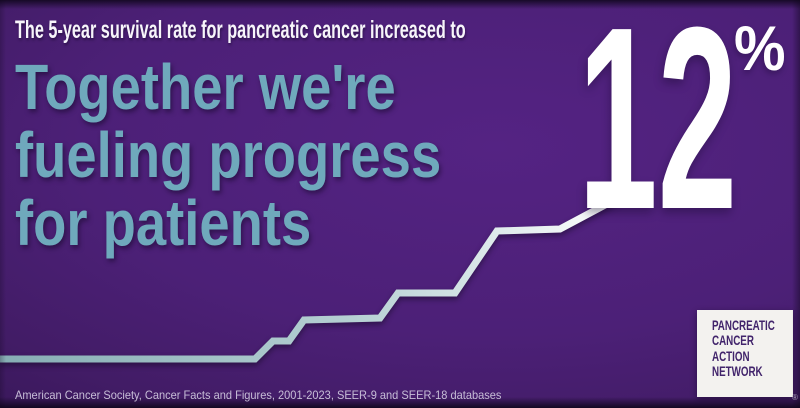 Image resolution: width=800 pixels, height=408 pixels. I want to click on logo-line-action: ACTION, so click(731, 355).